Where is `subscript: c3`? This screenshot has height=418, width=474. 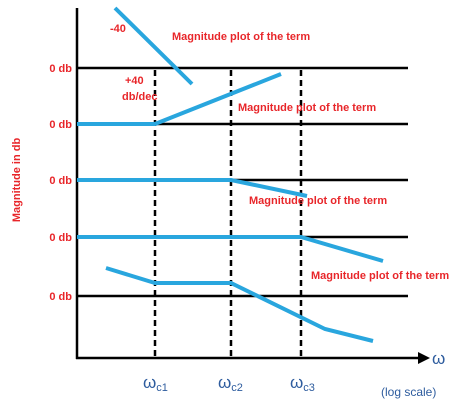 subscript: c3 is located at coordinates (309, 388).